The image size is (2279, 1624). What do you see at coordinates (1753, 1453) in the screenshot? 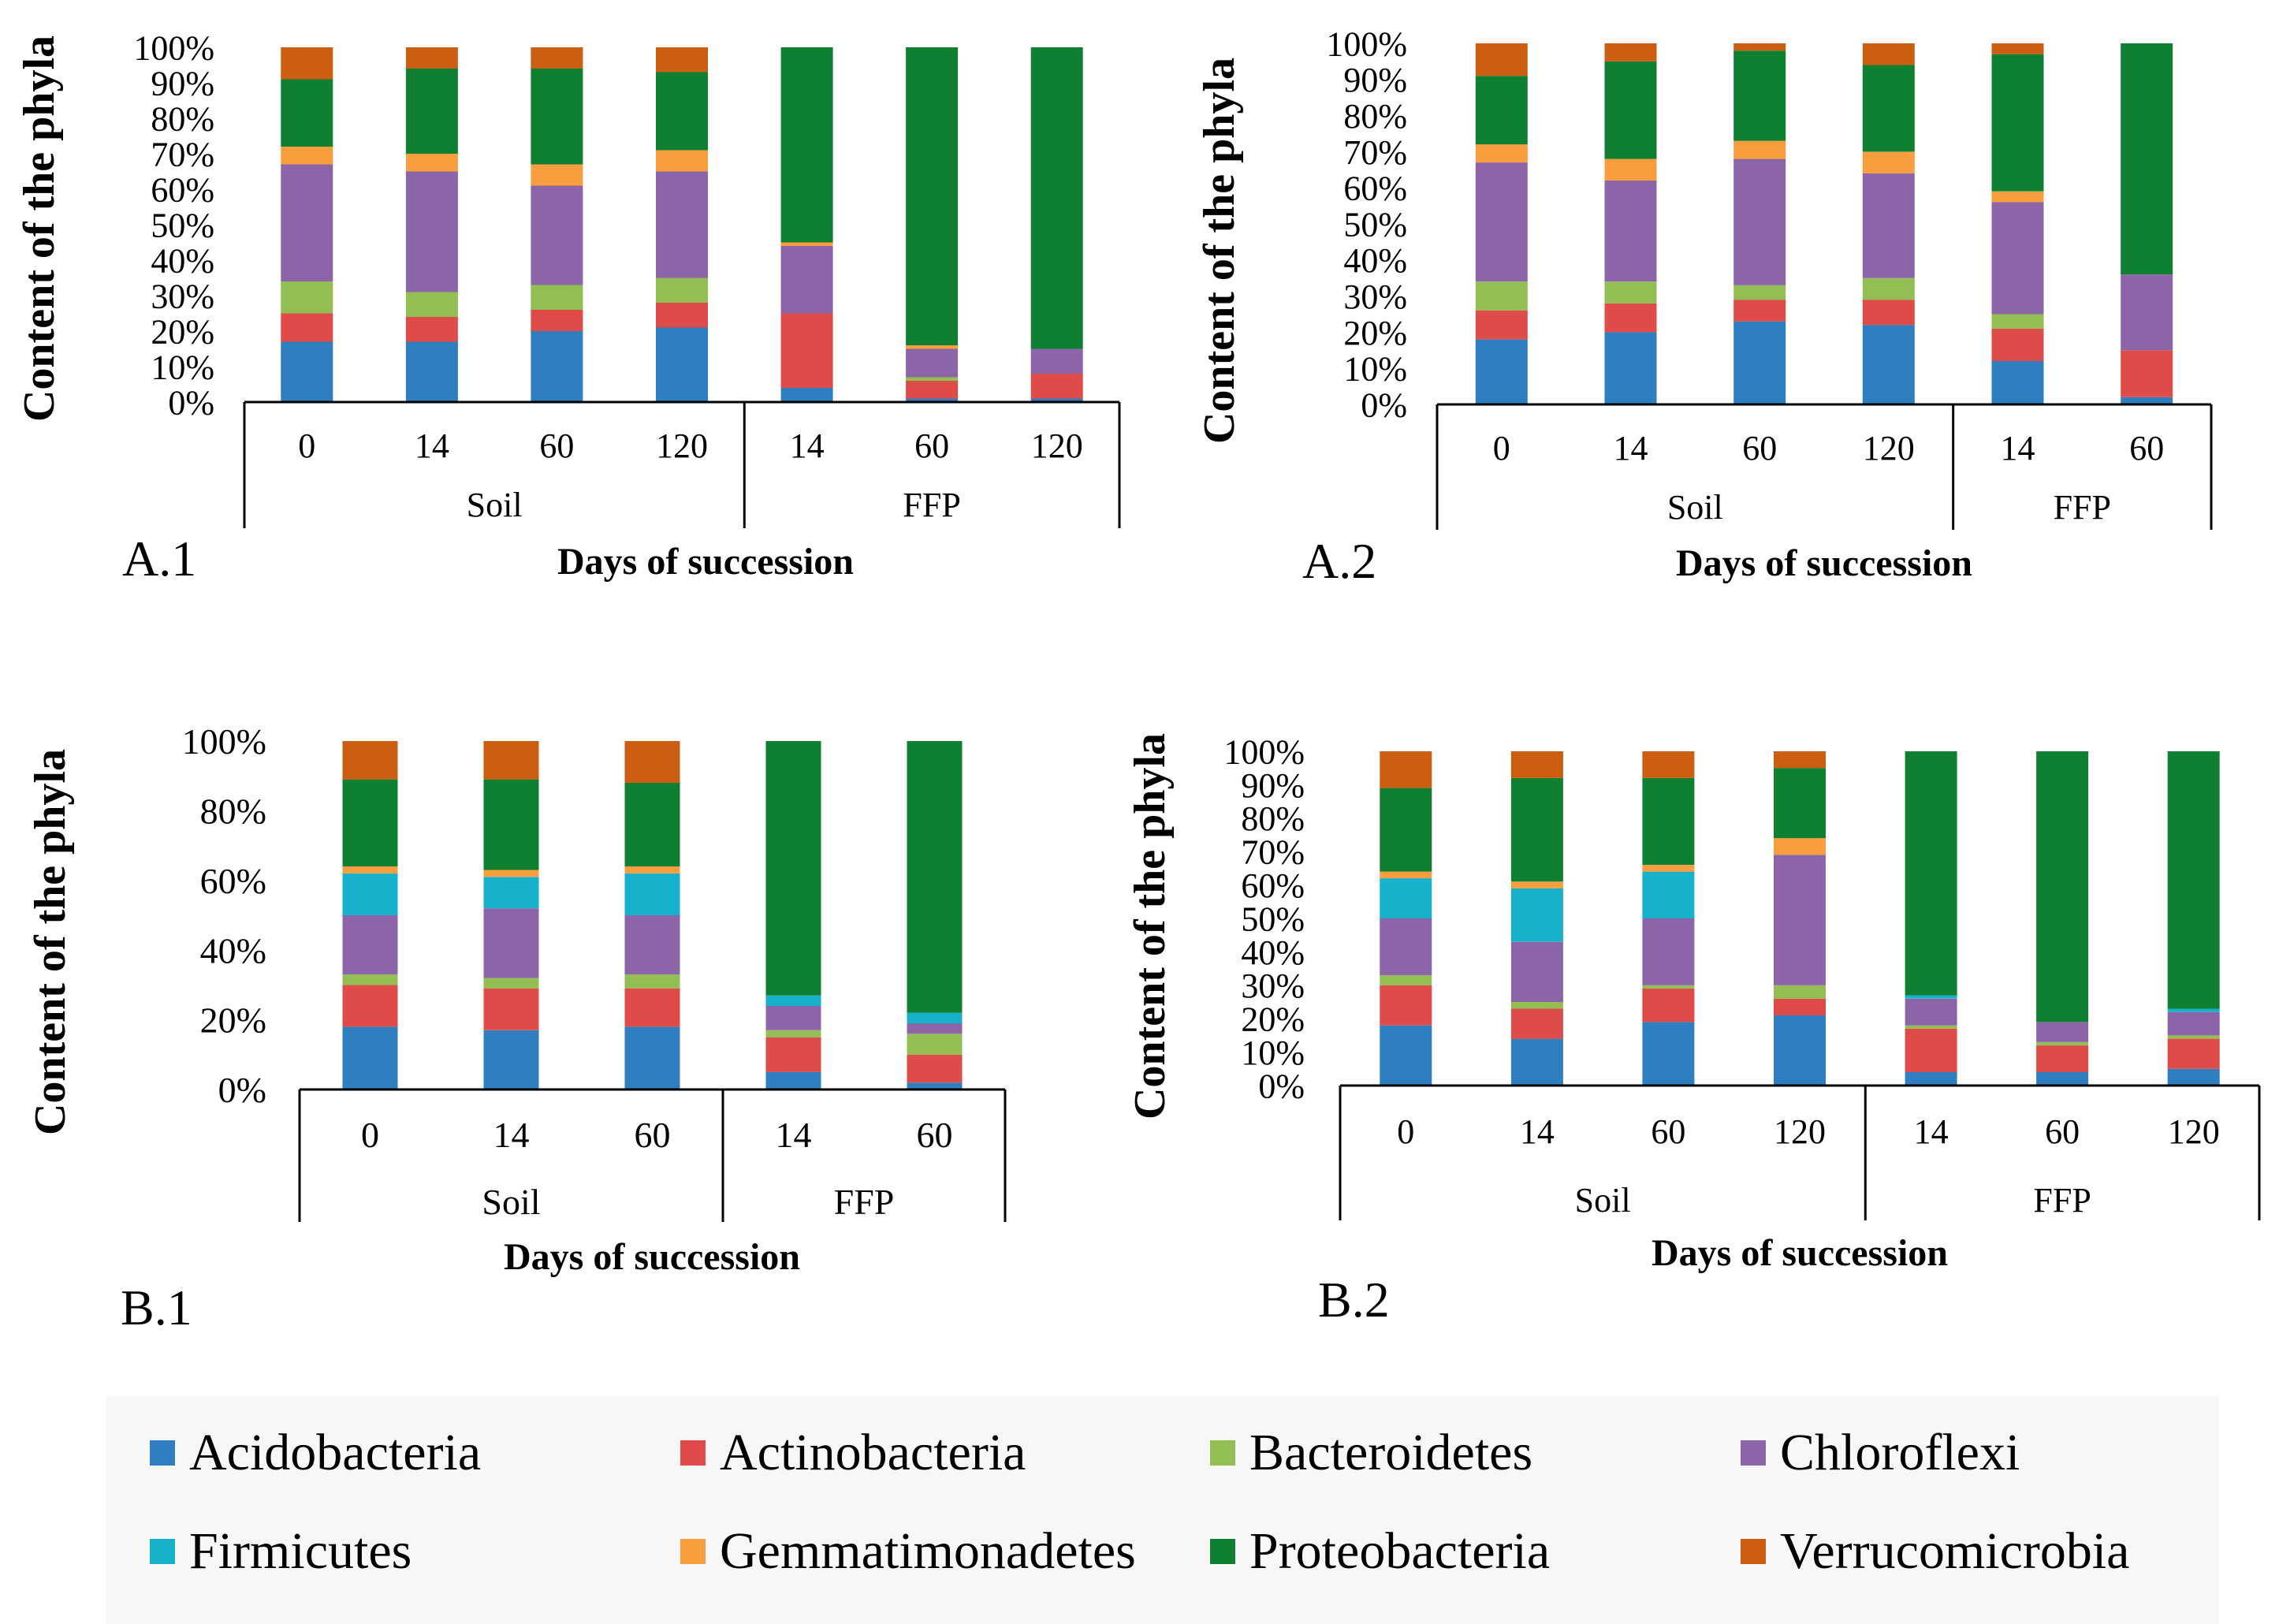
I see `legend-swatch-chloroflexi` at bounding box center [1753, 1453].